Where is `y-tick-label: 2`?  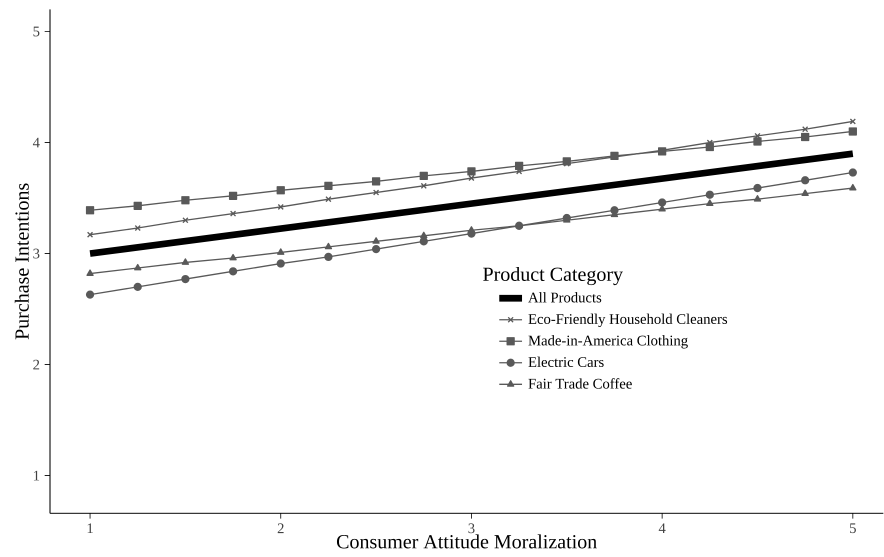 y-tick-label: 2 is located at coordinates (36, 365).